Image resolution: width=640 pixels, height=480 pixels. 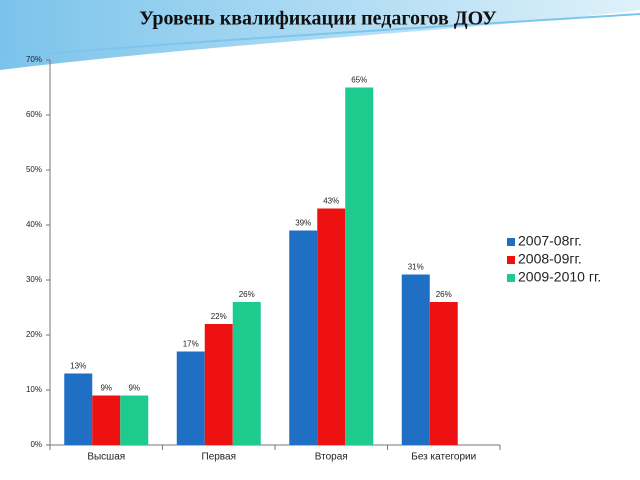 I want to click on legend-label: 2008-09гг., so click(x=550, y=259).